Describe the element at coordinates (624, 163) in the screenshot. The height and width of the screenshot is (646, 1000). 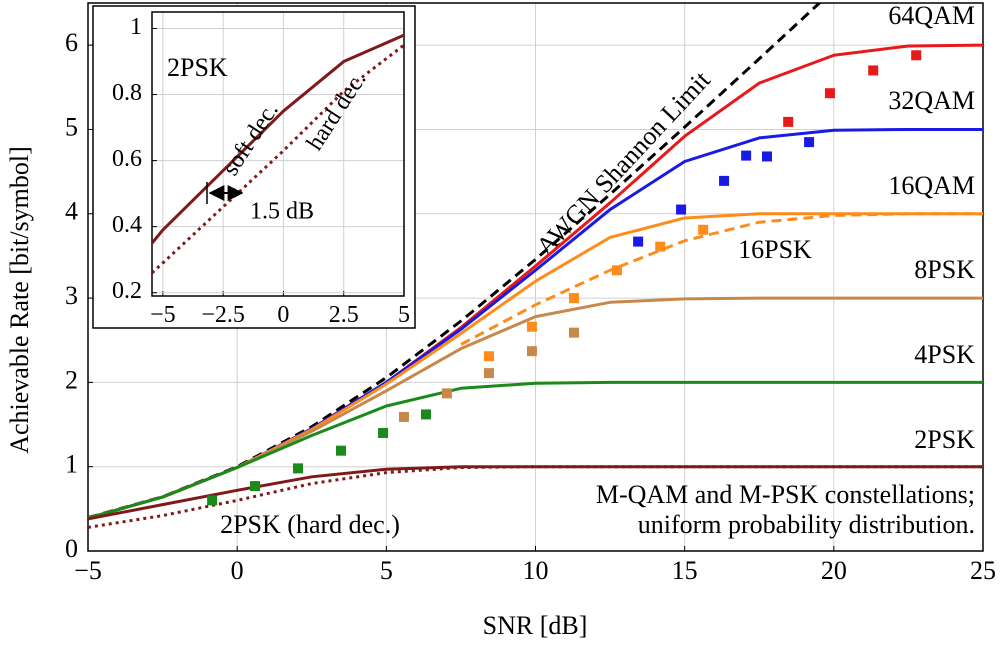
I see `series-label: AWGN Shannon Limit` at that location.